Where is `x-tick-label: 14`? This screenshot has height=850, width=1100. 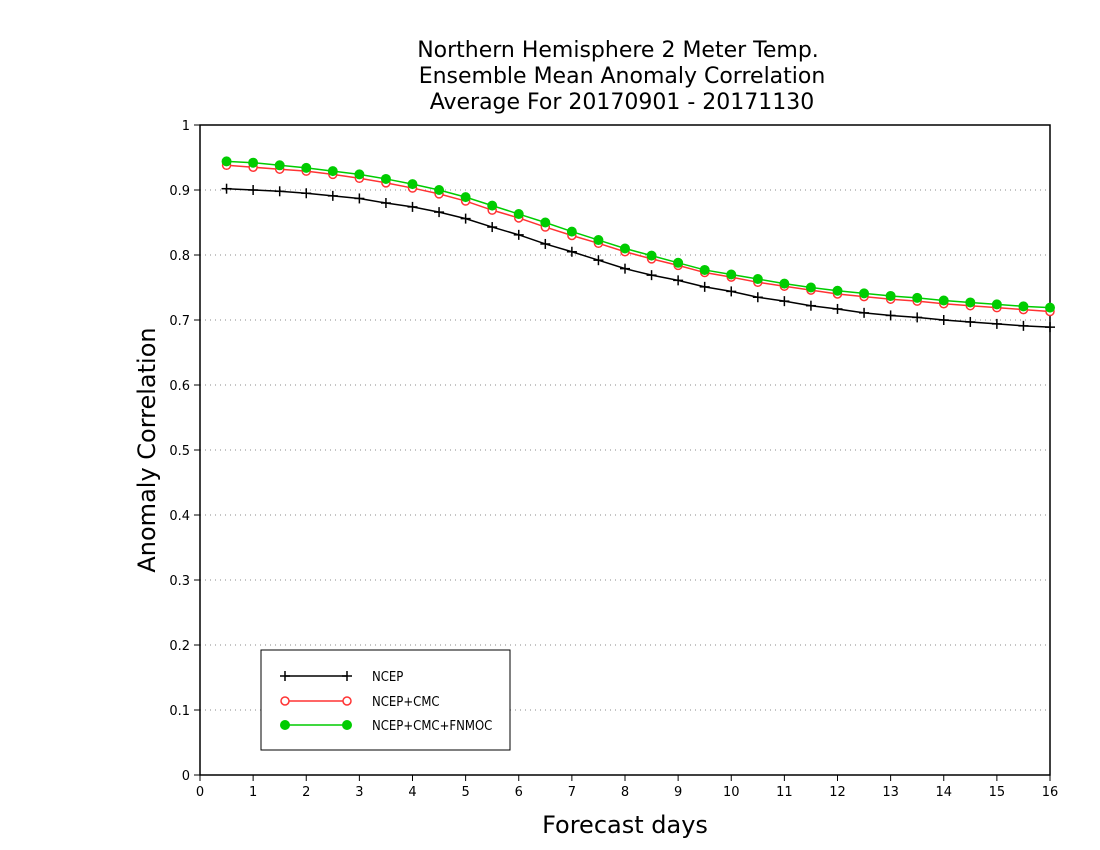 x-tick-label: 14 is located at coordinates (943, 792).